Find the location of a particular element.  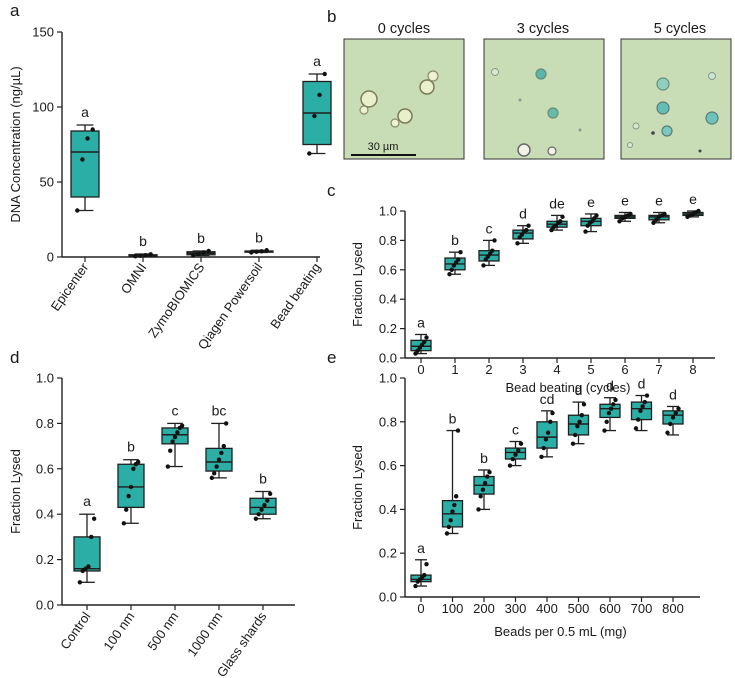

panel-letter-e: e is located at coordinates (331, 357).